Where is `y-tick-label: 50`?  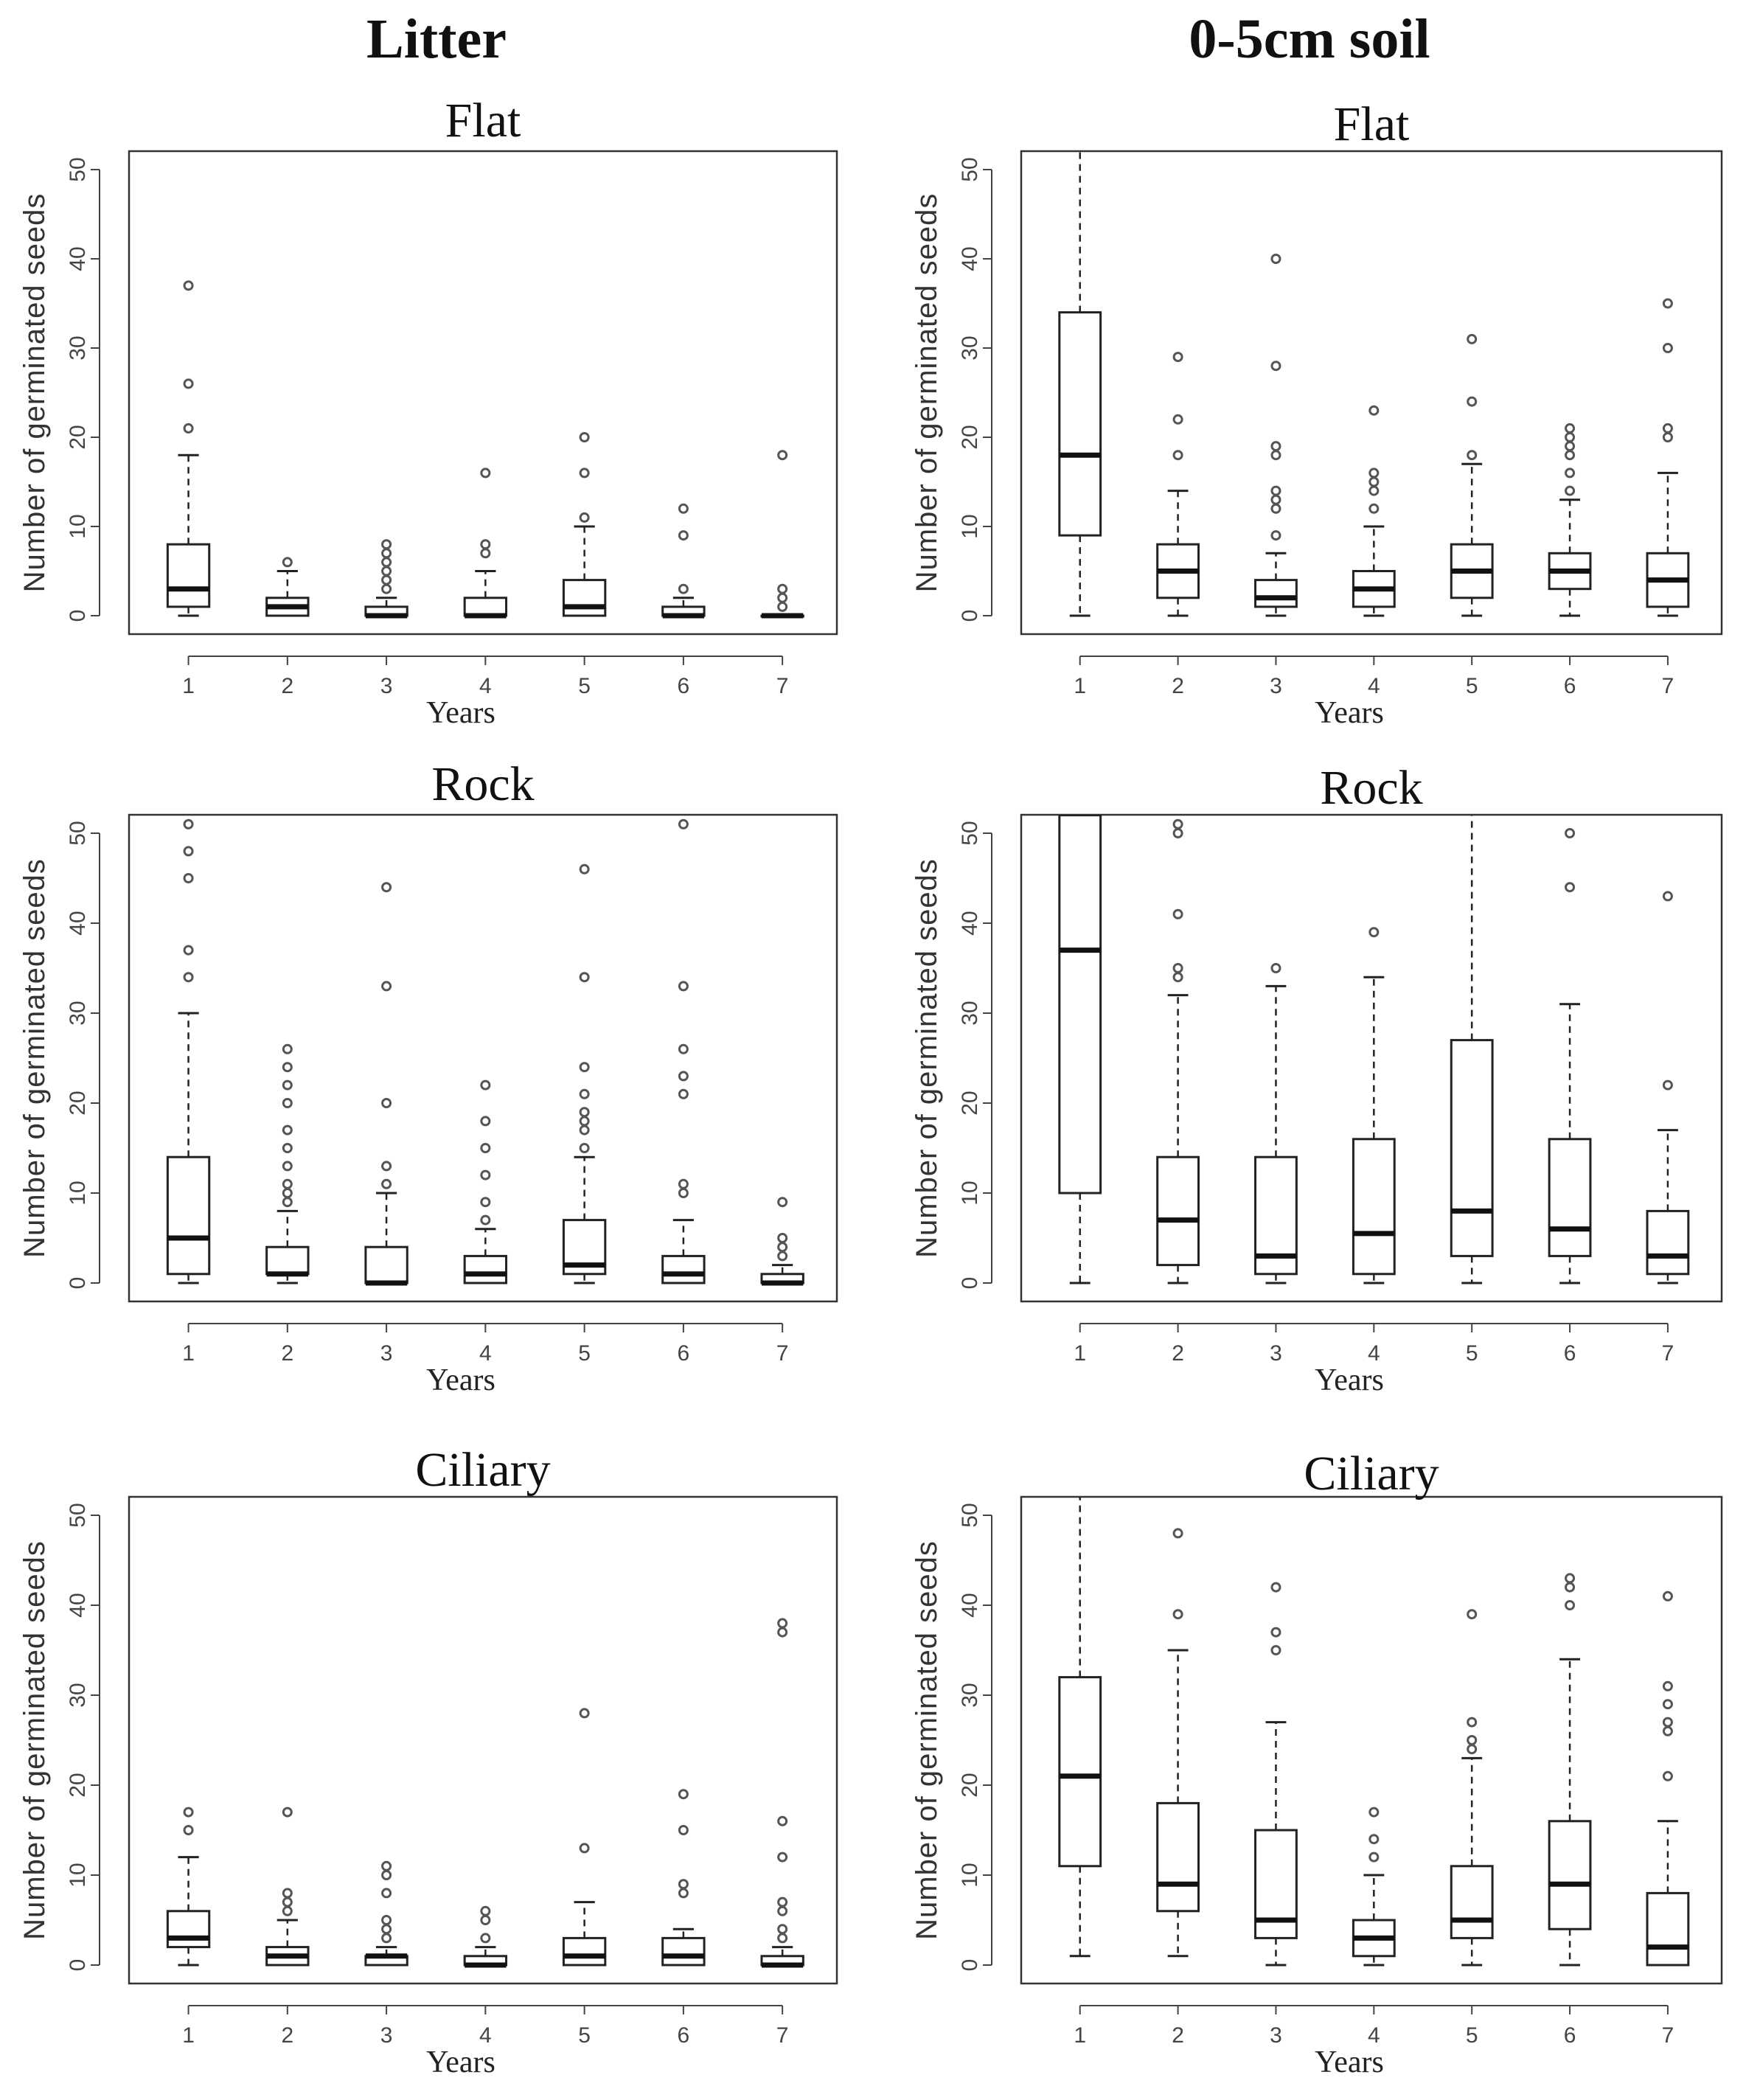 y-tick-label: 50 is located at coordinates (78, 1515).